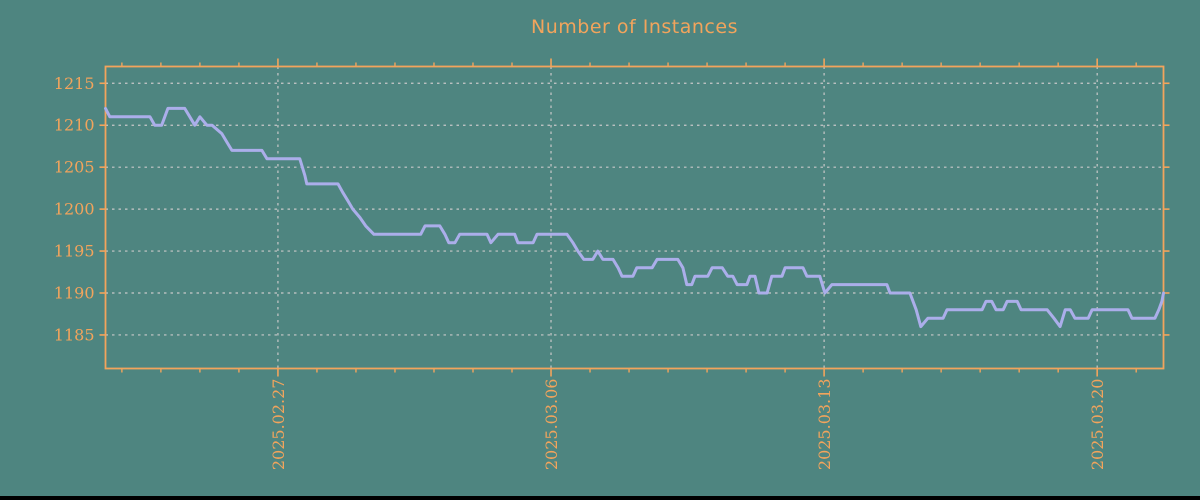 The width and height of the screenshot is (1200, 500). Describe the element at coordinates (74, 293) in the screenshot. I see `y-tick-label: 1190` at that location.